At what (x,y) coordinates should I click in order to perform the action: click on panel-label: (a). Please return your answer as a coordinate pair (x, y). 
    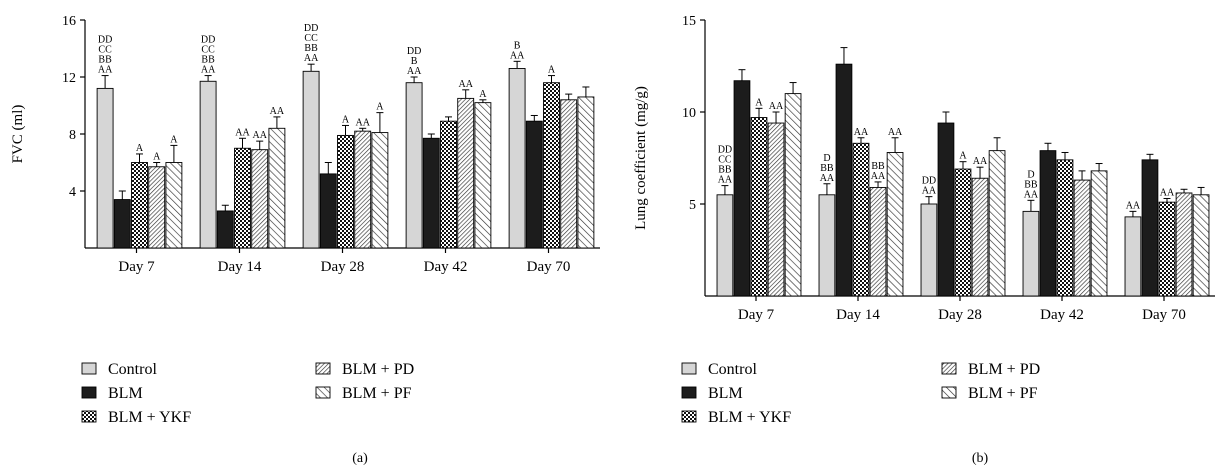
    Looking at the image, I should click on (360, 458).